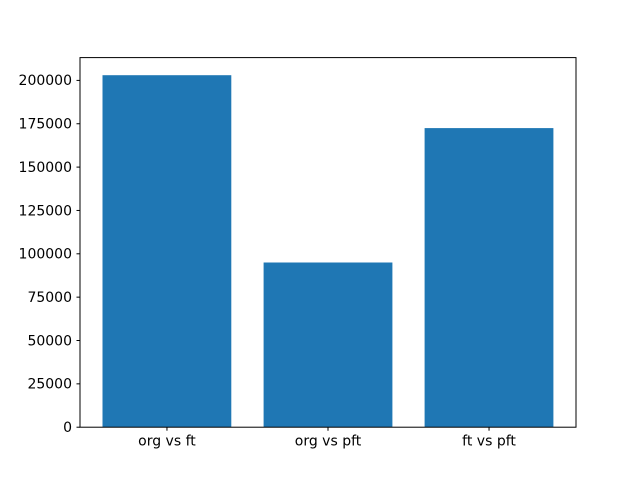 The image size is (640, 480). What do you see at coordinates (49, 385) in the screenshot?
I see `y-tick-label: 25000` at bounding box center [49, 385].